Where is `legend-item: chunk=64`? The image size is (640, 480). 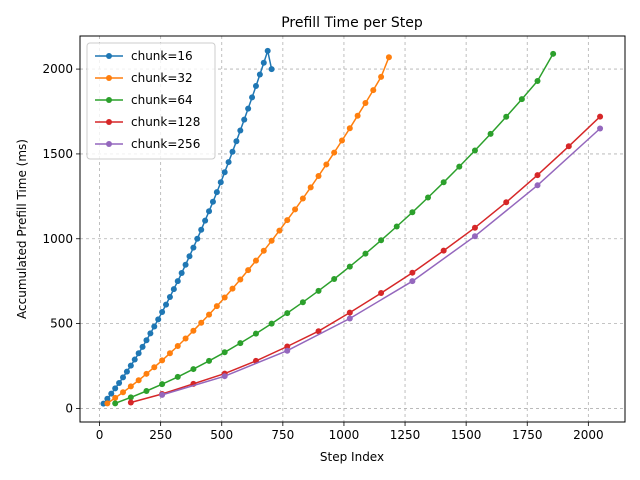 legend-item: chunk=64 is located at coordinates (144, 100).